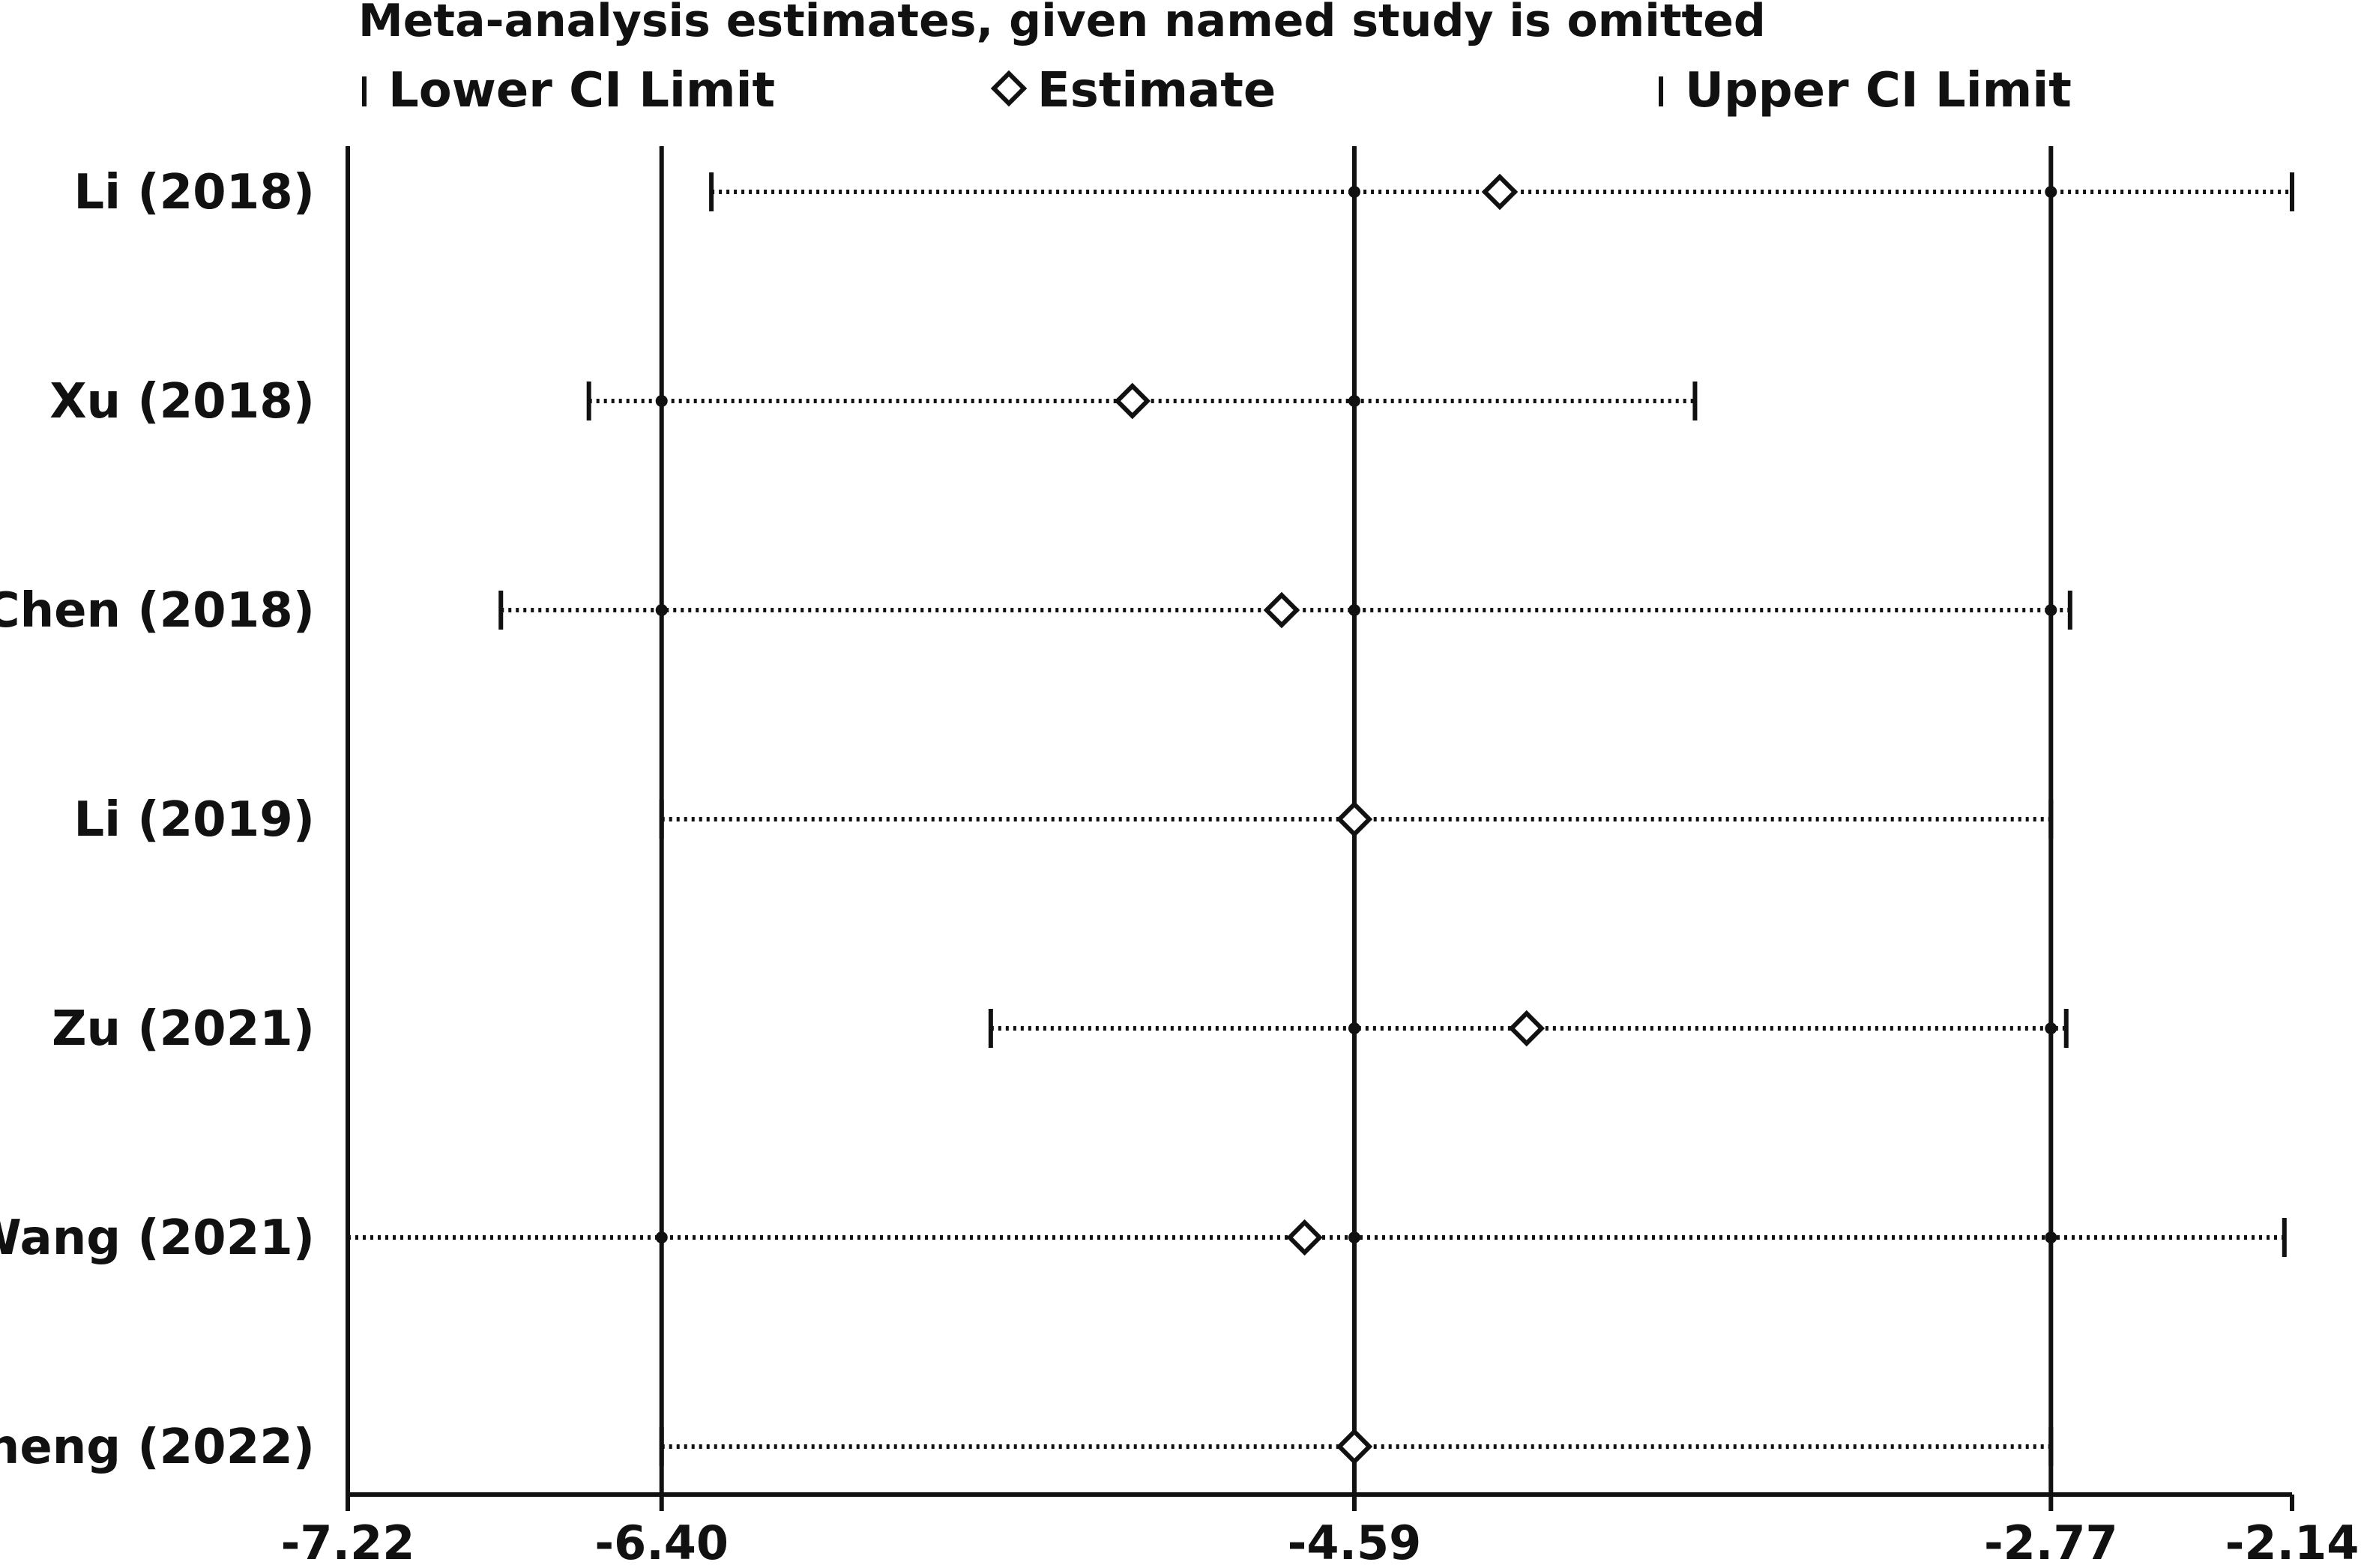 Image resolution: width=2361 pixels, height=1568 pixels. Describe the element at coordinates (194, 192) in the screenshot. I see `study-label: Li (2018)` at that location.